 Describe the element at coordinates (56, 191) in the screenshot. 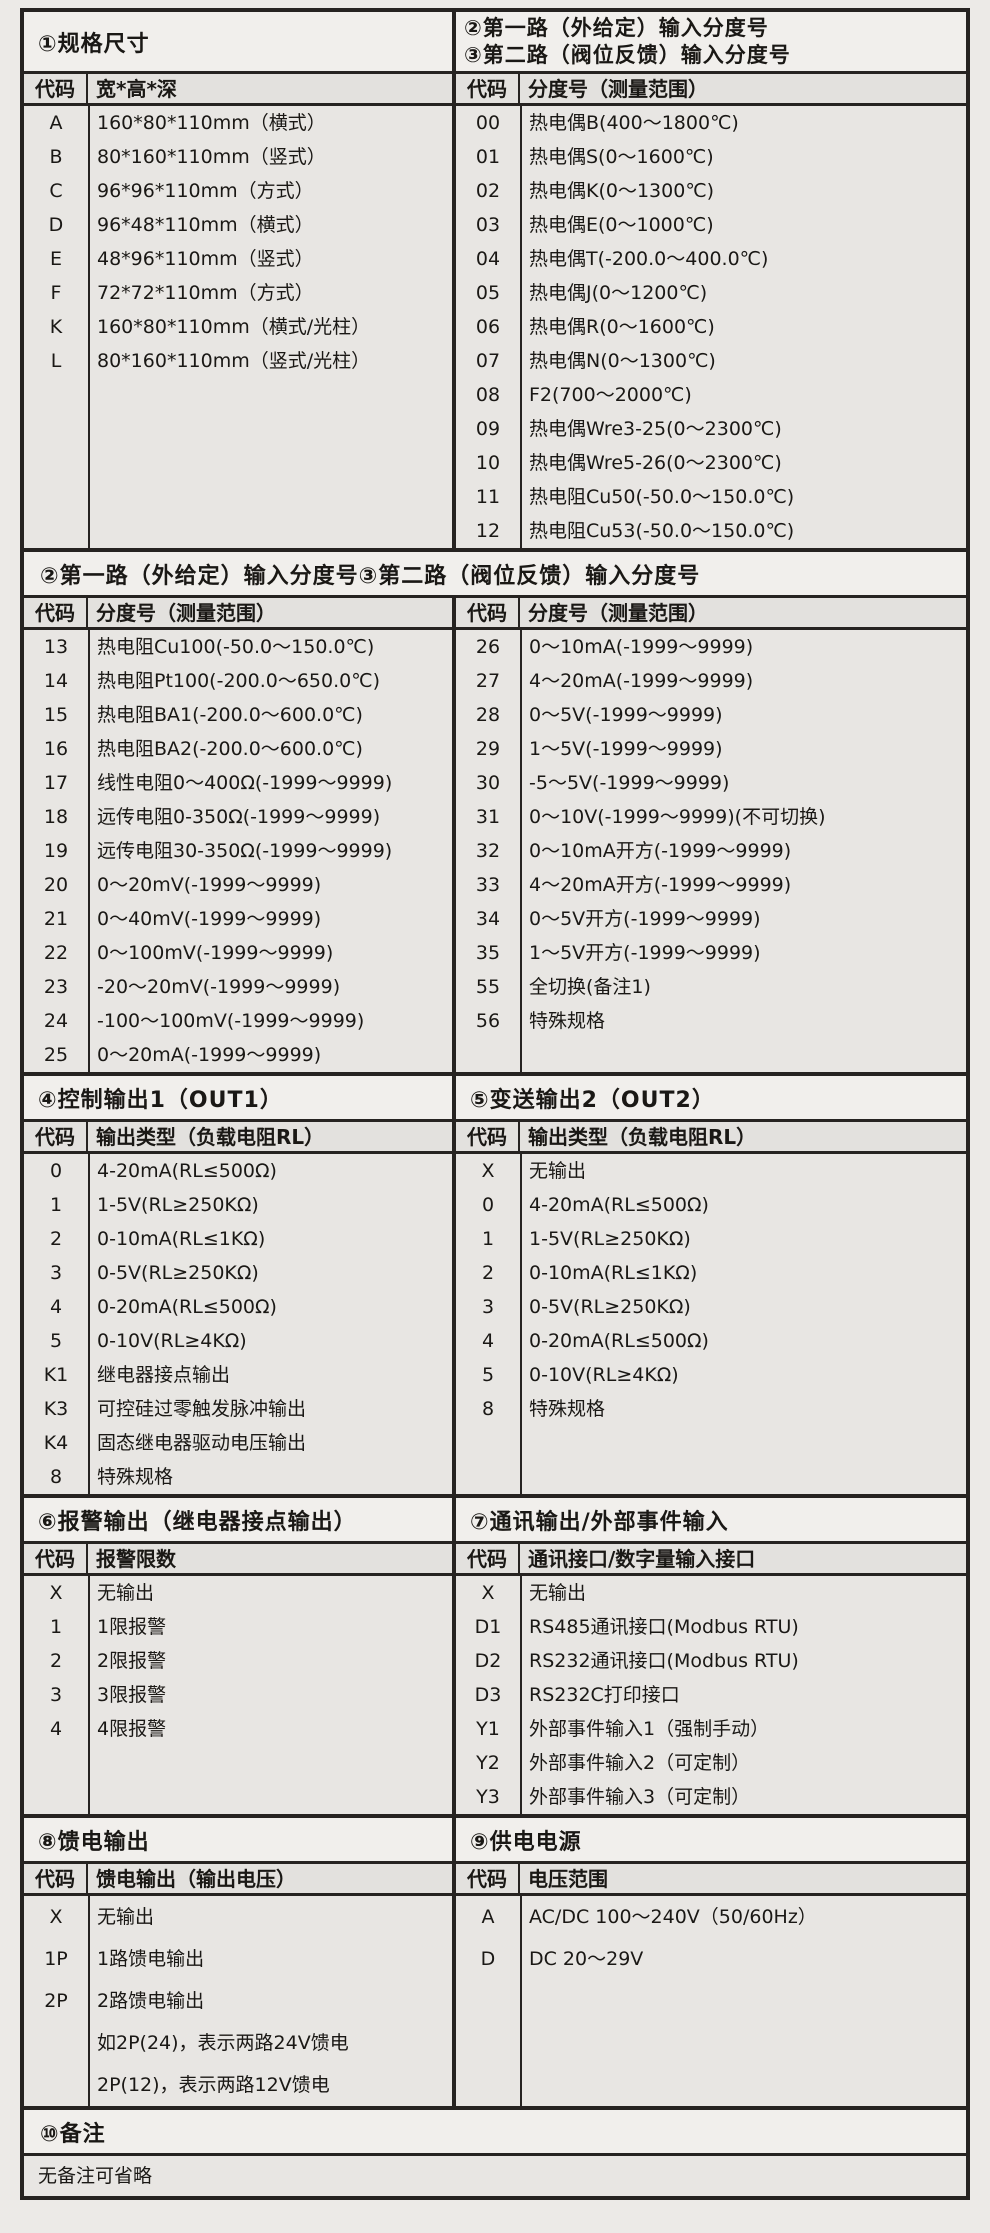

I see `code-cell: C` at that location.